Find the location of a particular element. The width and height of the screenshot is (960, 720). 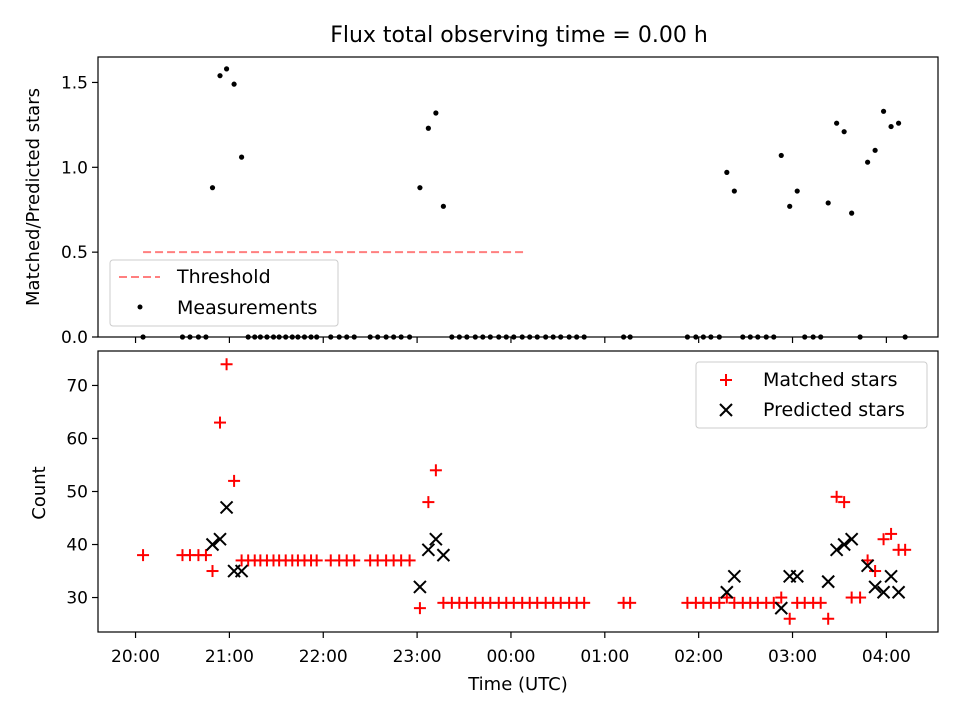

chart-title: Flux total observing time = 0.00 h is located at coordinates (519, 35).